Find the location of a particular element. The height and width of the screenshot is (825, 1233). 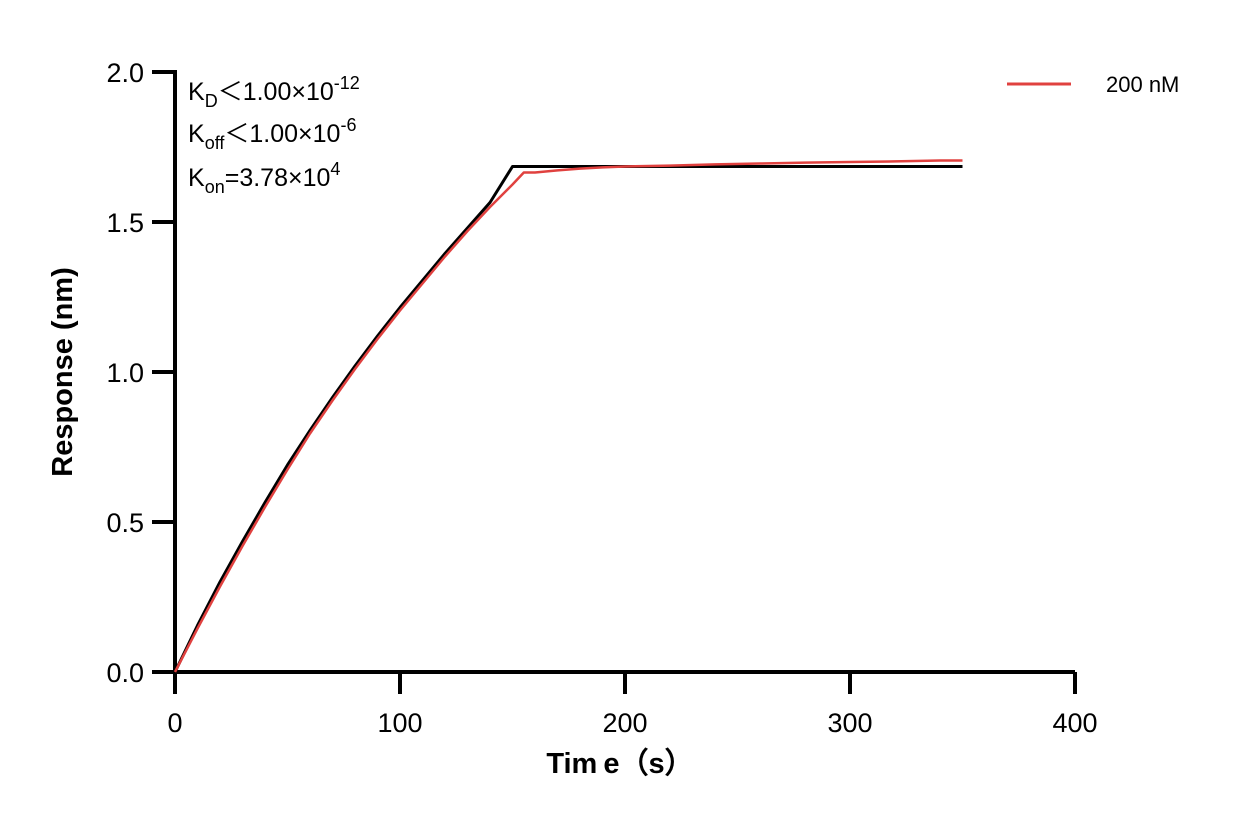

x-axis-title-part-1: Tim is located at coordinates (571, 764).